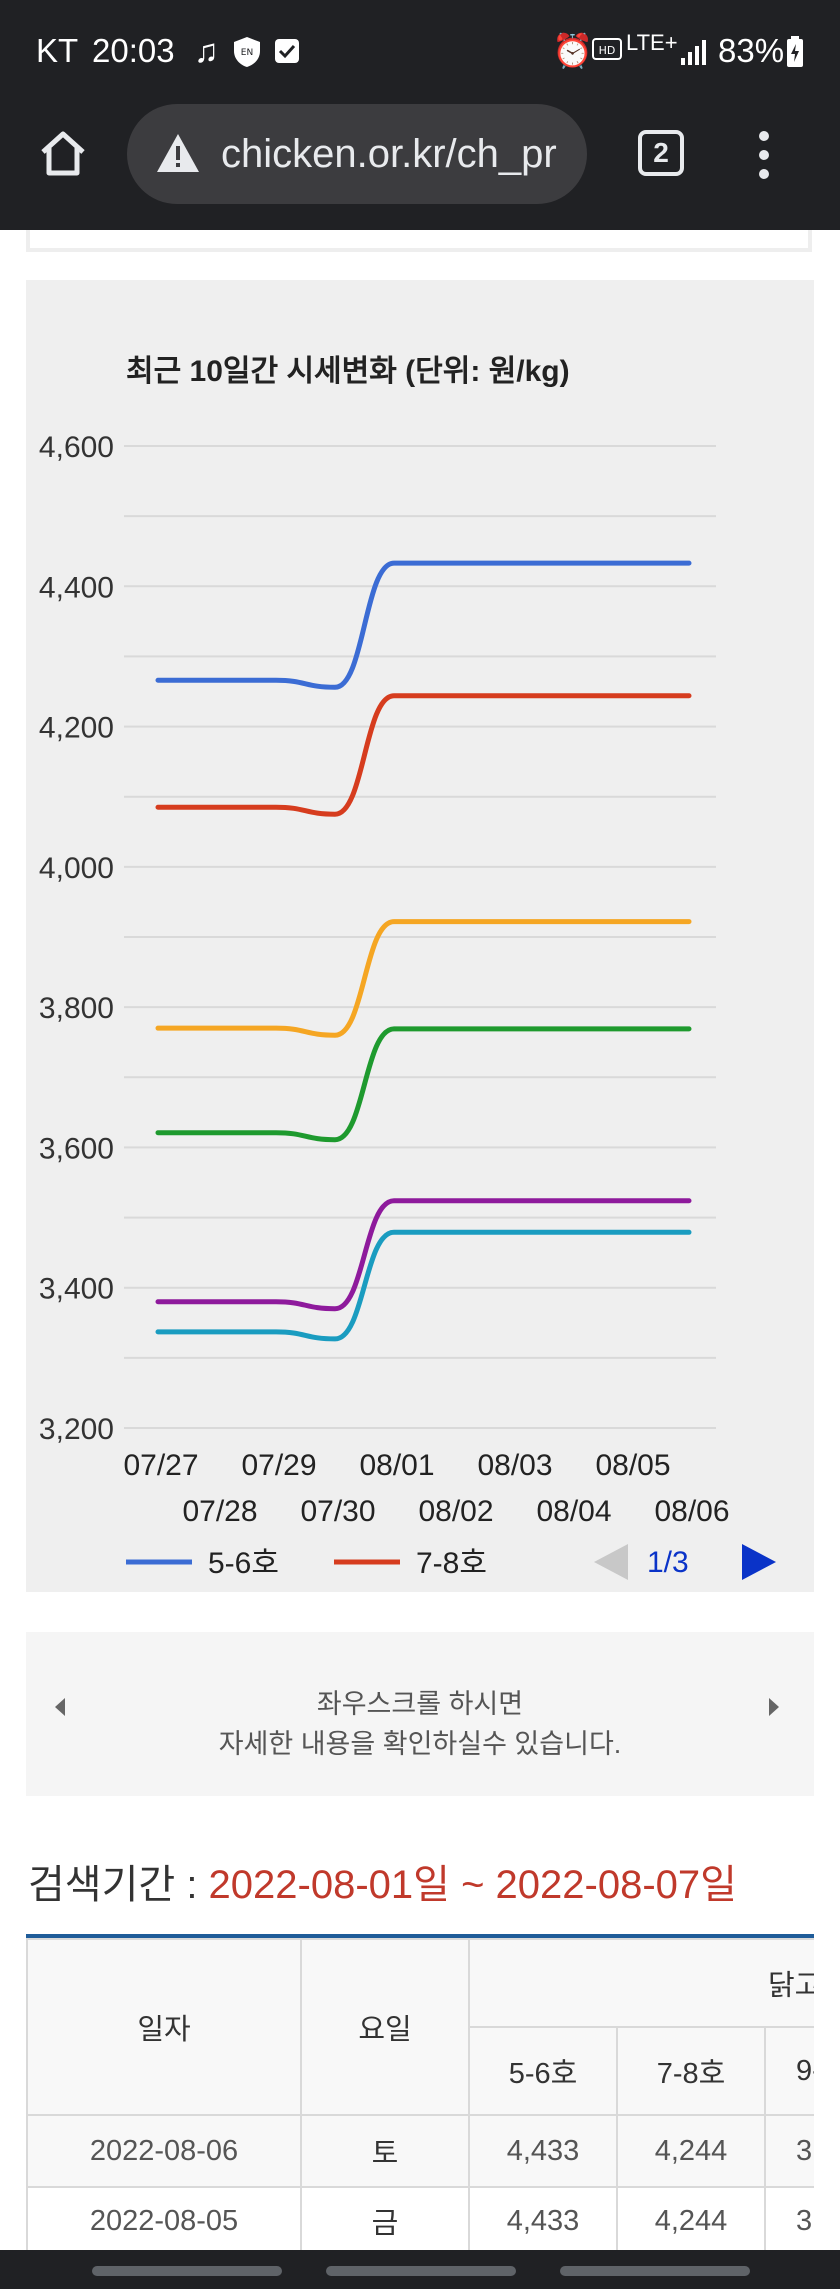  Describe the element at coordinates (178, 153) in the screenshot. I see `warning-icon` at that location.